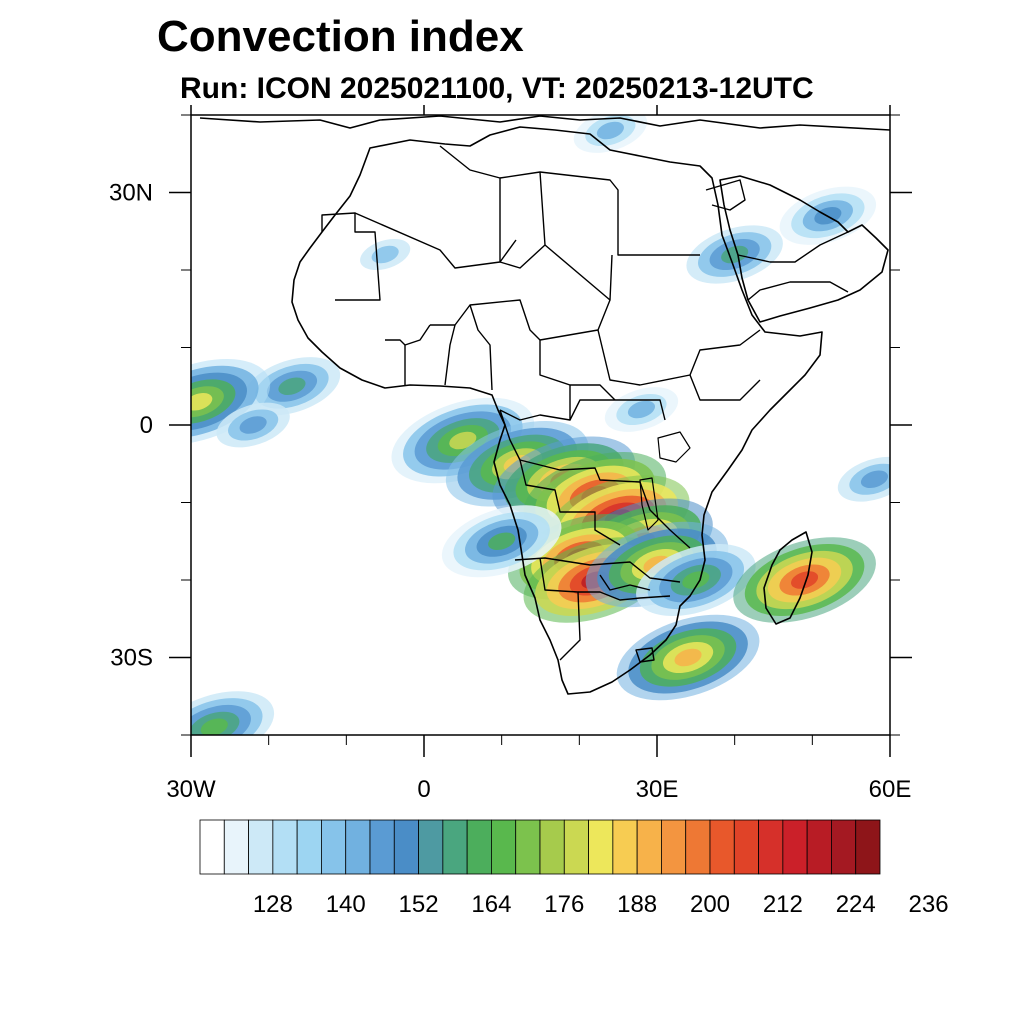 Image resolution: width=1024 pixels, height=1024 pixels. Describe the element at coordinates (637, 904) in the screenshot. I see `colorbar-label: 188` at that location.